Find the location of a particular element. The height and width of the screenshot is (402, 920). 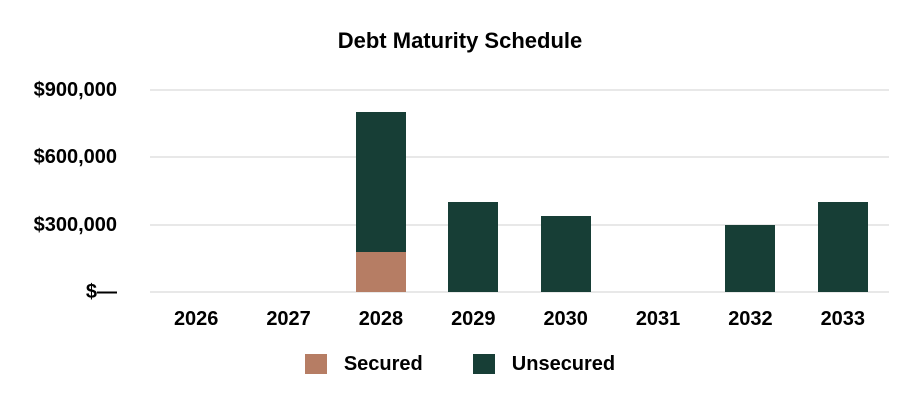

bar-unsecured-2030 is located at coordinates (565, 253).